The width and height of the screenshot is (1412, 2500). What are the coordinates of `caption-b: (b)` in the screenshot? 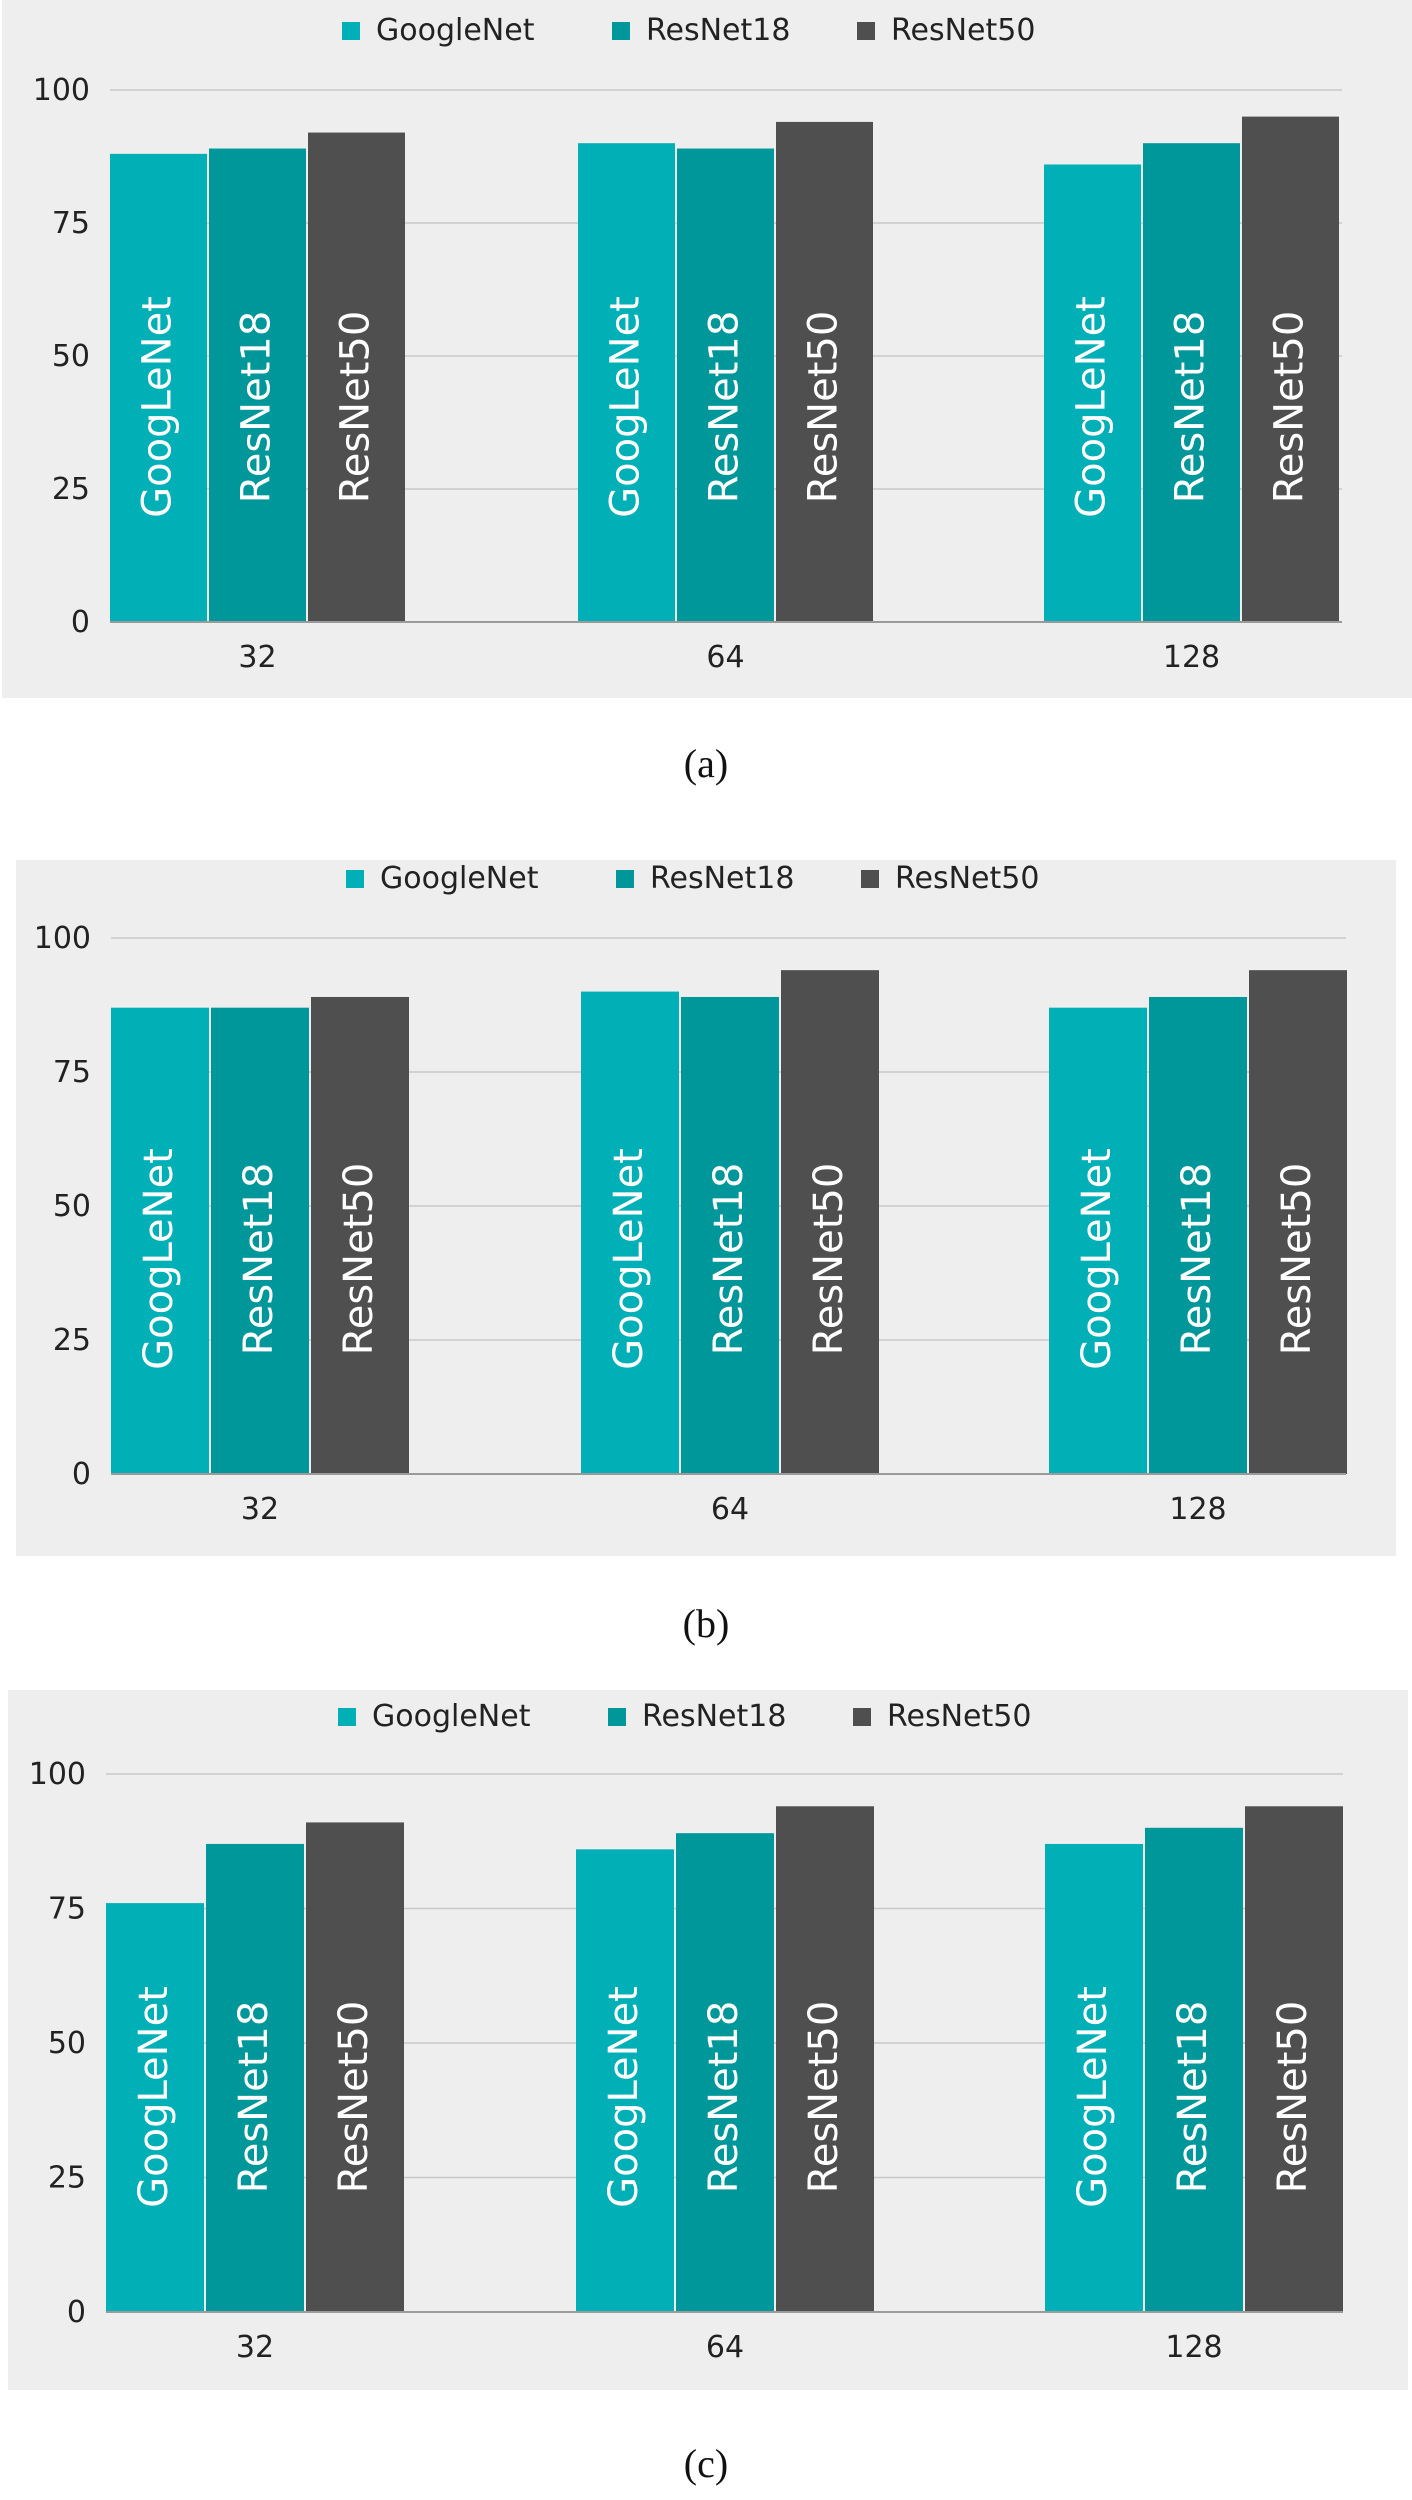 It's located at (706, 1623).